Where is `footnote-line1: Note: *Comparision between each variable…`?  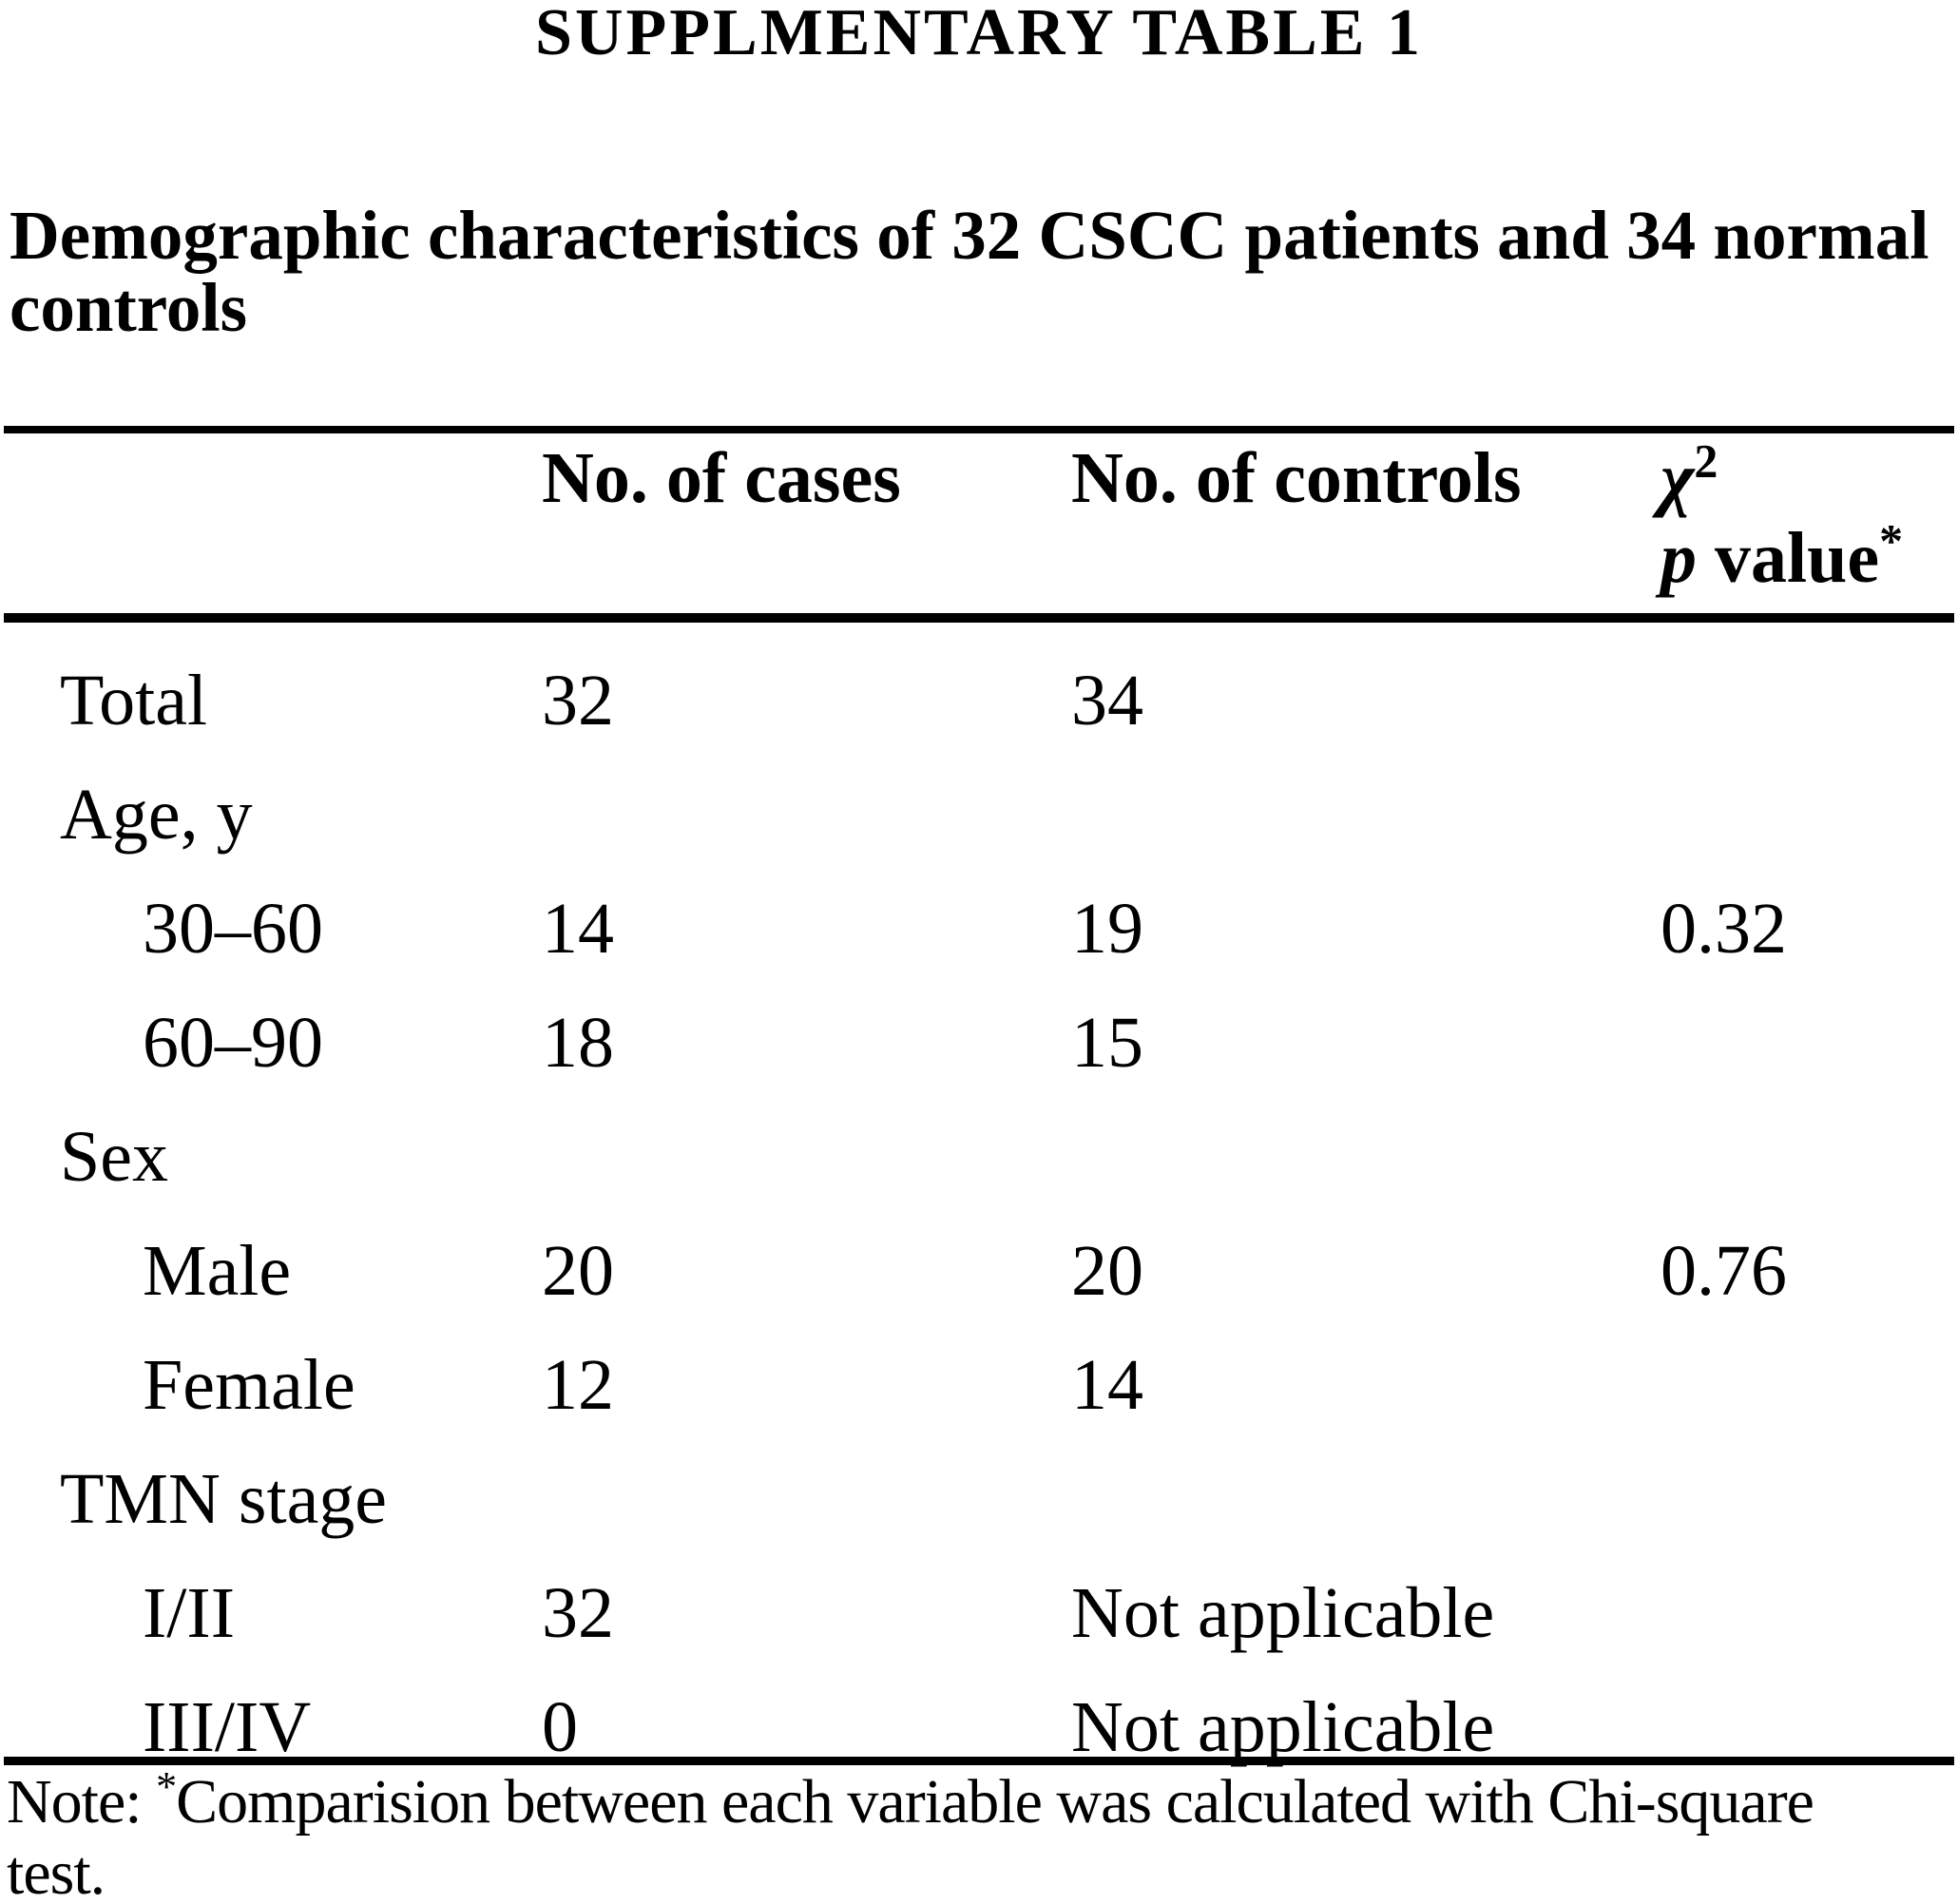
footnote-line1: Note: *Comparision between each variable… is located at coordinates (982, 1802).